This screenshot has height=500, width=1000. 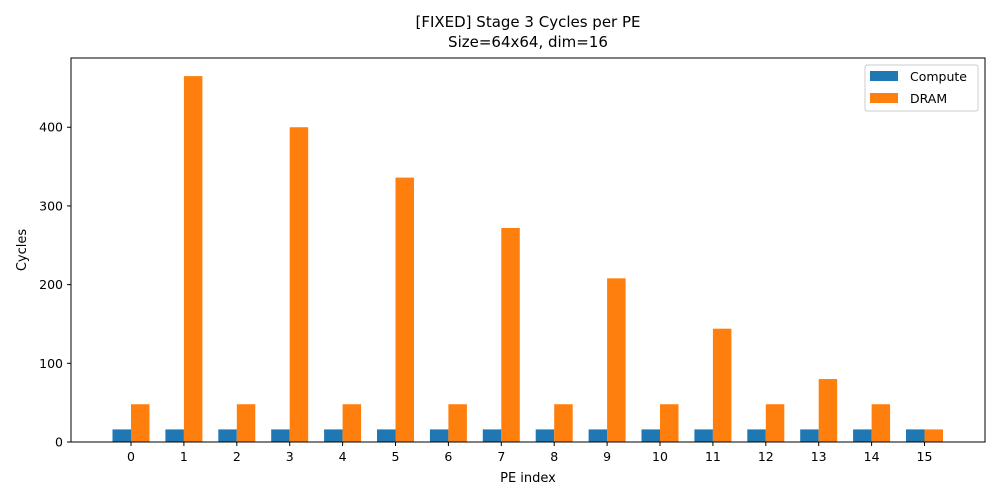 I want to click on x-tick-label: 6, so click(x=448, y=456).